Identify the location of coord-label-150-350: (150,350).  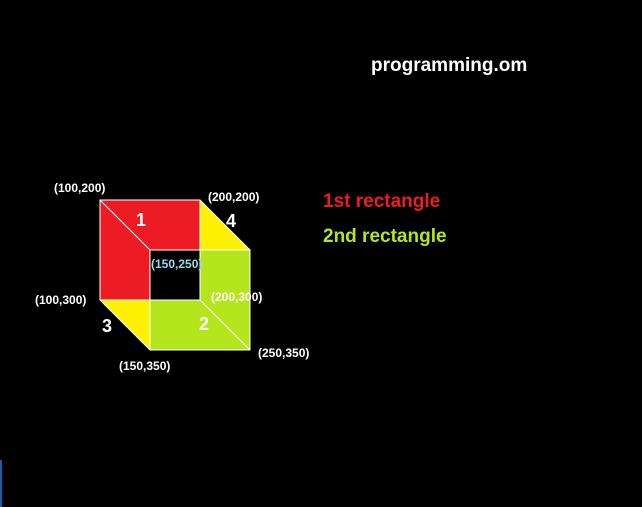
(144, 366).